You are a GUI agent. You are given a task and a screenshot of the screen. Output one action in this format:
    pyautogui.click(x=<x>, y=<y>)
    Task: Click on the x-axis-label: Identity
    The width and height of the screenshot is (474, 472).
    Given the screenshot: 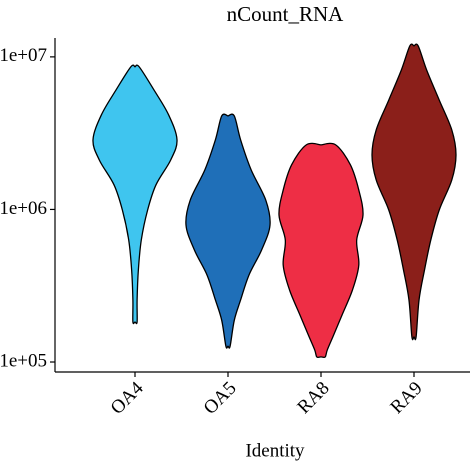 What is the action you would take?
    pyautogui.click(x=275, y=450)
    